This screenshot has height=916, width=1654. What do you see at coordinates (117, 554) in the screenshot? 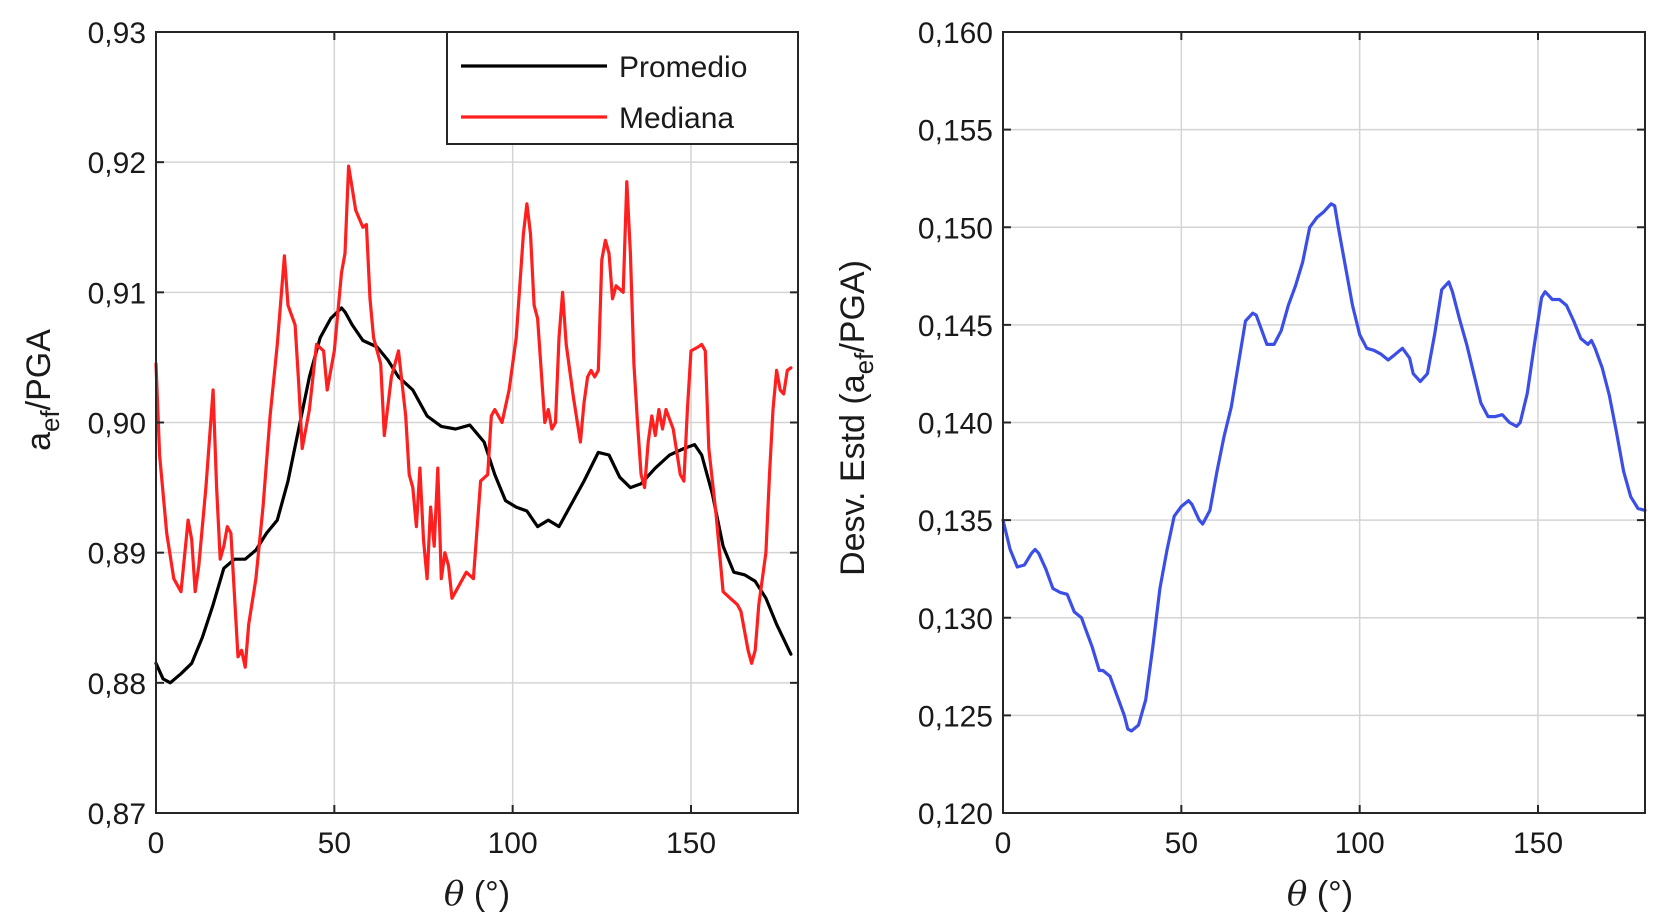
I see `left-y-tick-label: 0,89` at bounding box center [117, 554].